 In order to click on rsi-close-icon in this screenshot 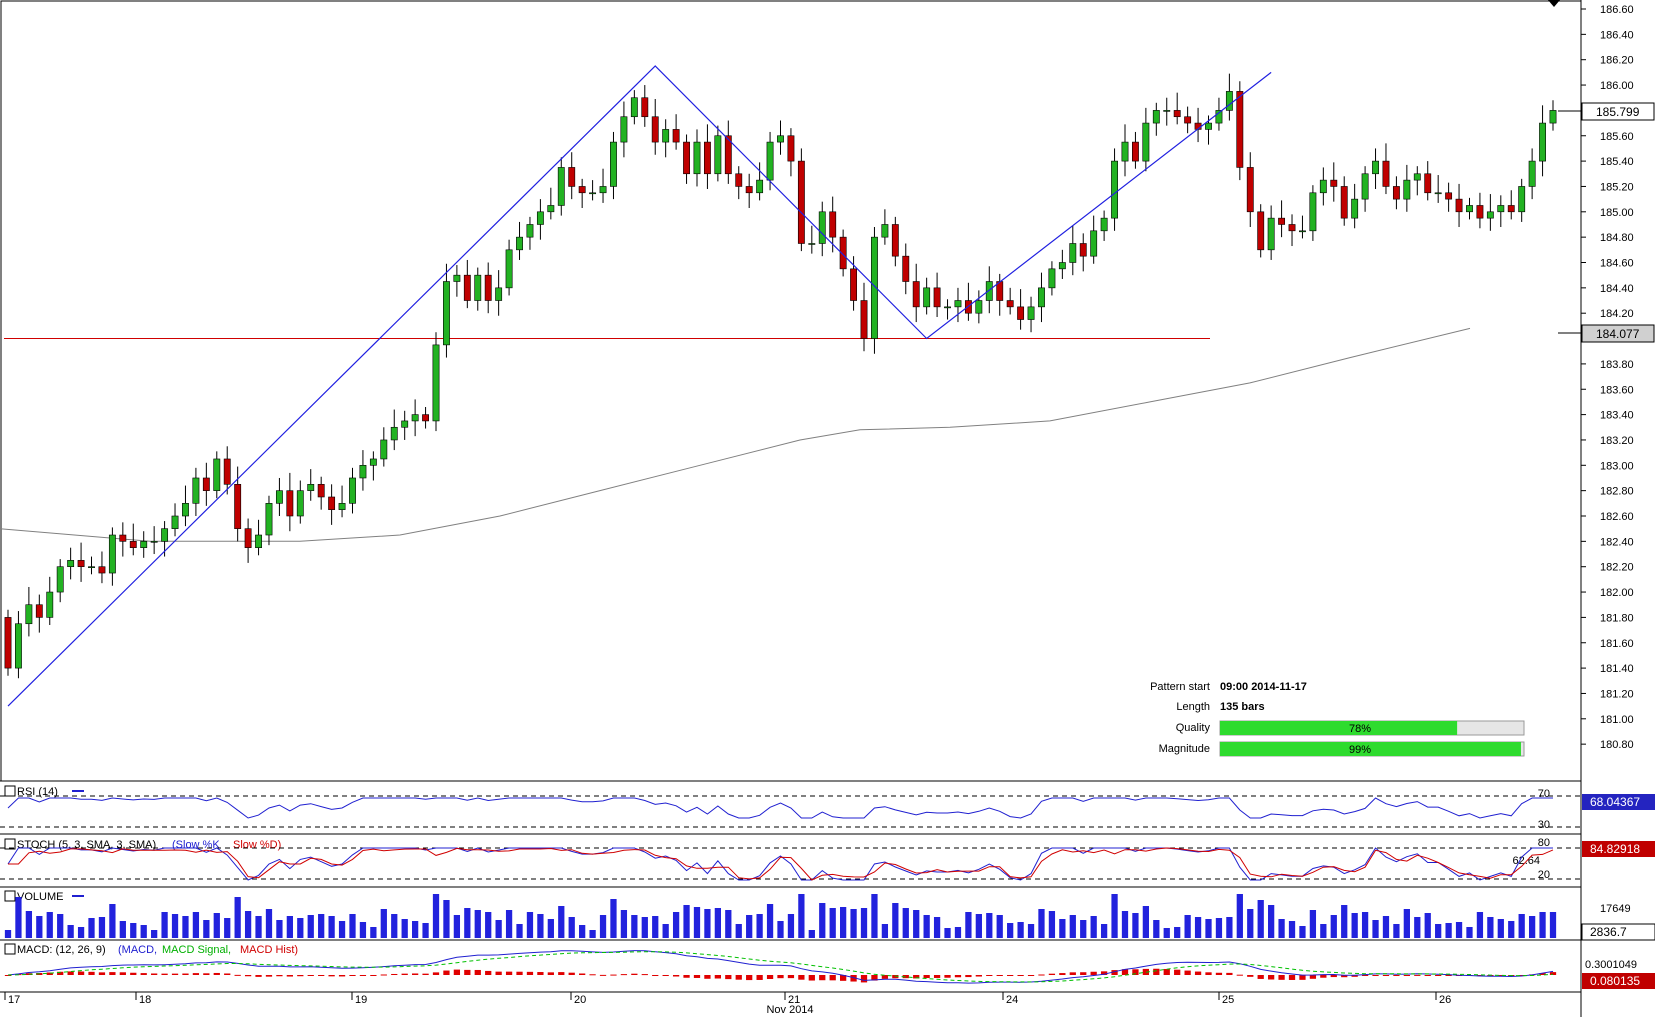, I will do `click(10, 791)`.